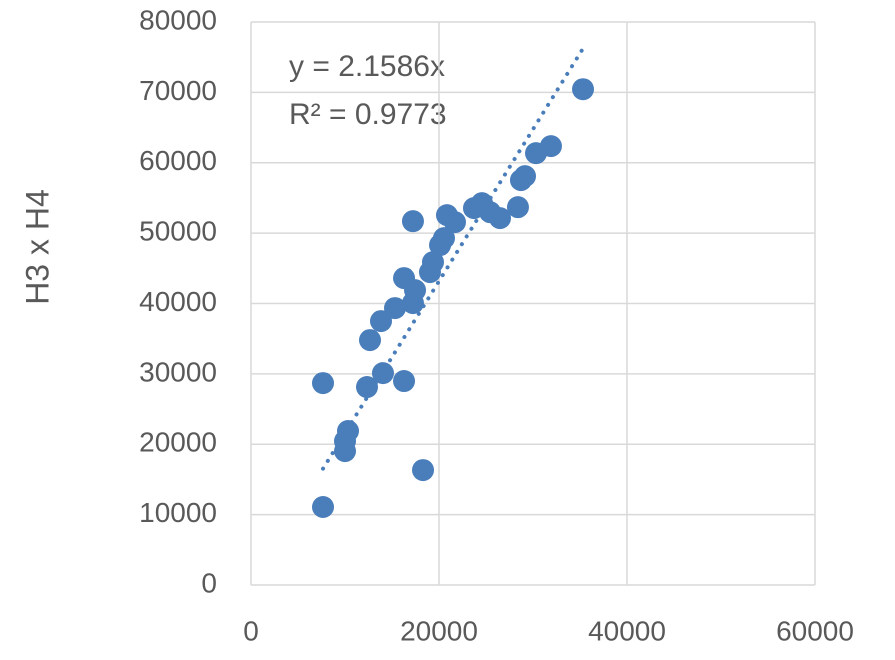 Image resolution: width=895 pixels, height=660 pixels. What do you see at coordinates (368, 114) in the screenshot?
I see `trendline-r2: R² = 0.9773` at bounding box center [368, 114].